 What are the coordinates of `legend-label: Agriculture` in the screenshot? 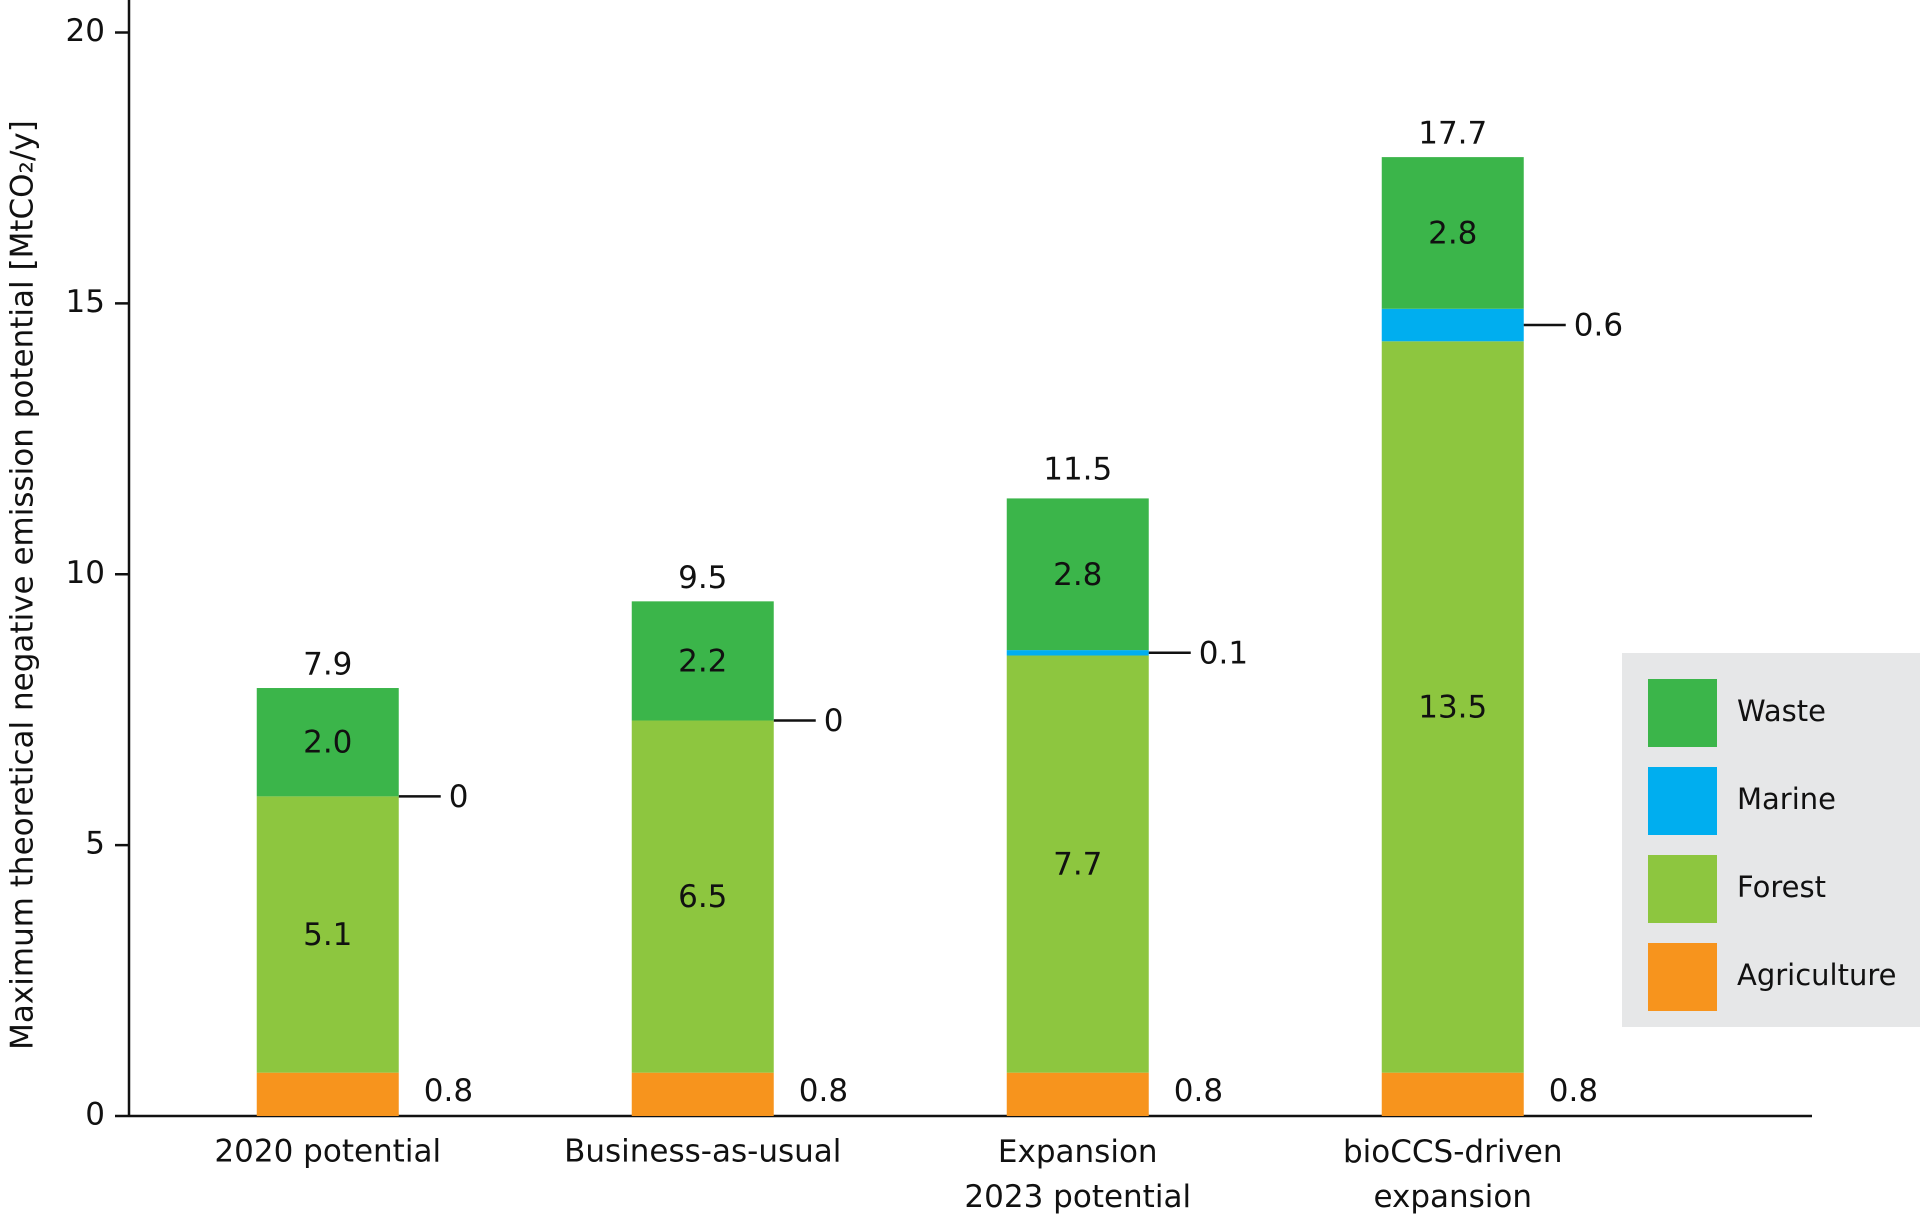 It's located at (1817, 975).